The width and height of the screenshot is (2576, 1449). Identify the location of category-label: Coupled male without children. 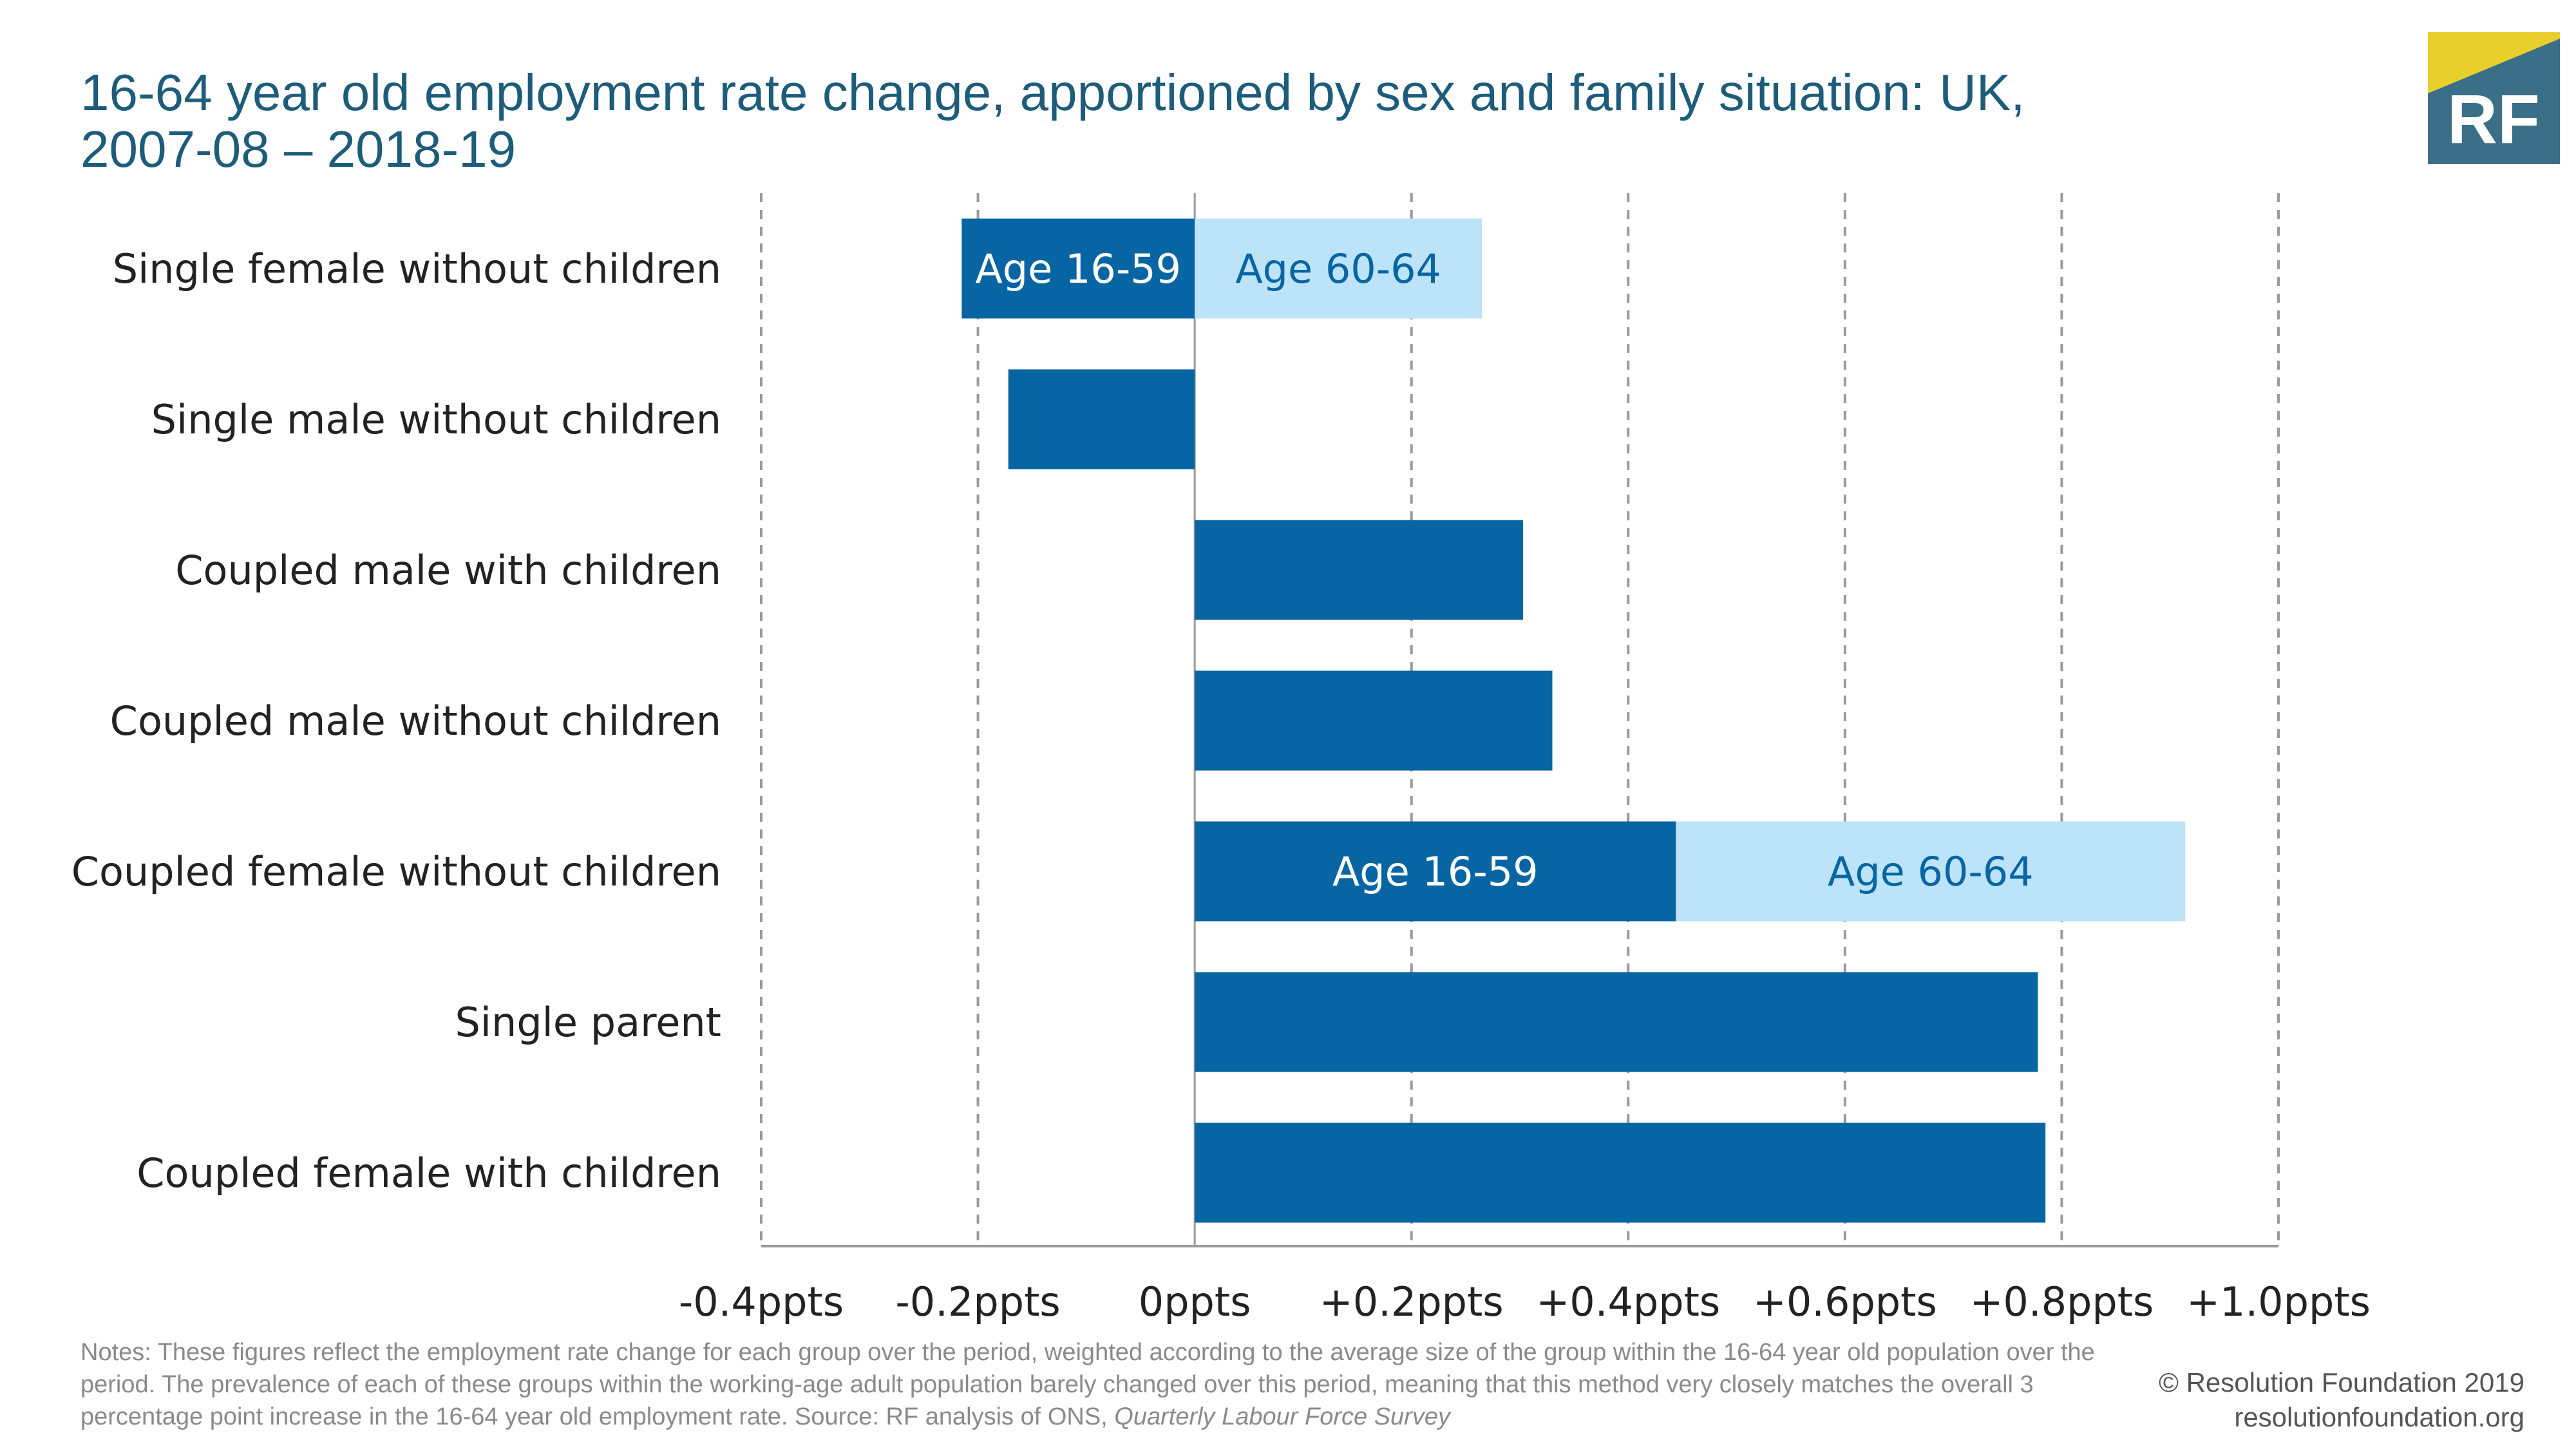
(415, 720).